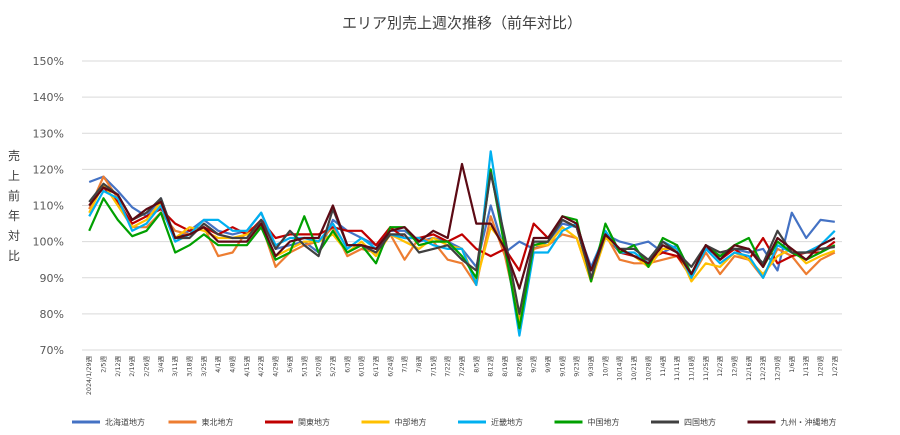 Image resolution: width=900 pixels, height=435 pixels. What do you see at coordinates (14, 256) in the screenshot?
I see `y-axis-label-char: 比` at bounding box center [14, 256].